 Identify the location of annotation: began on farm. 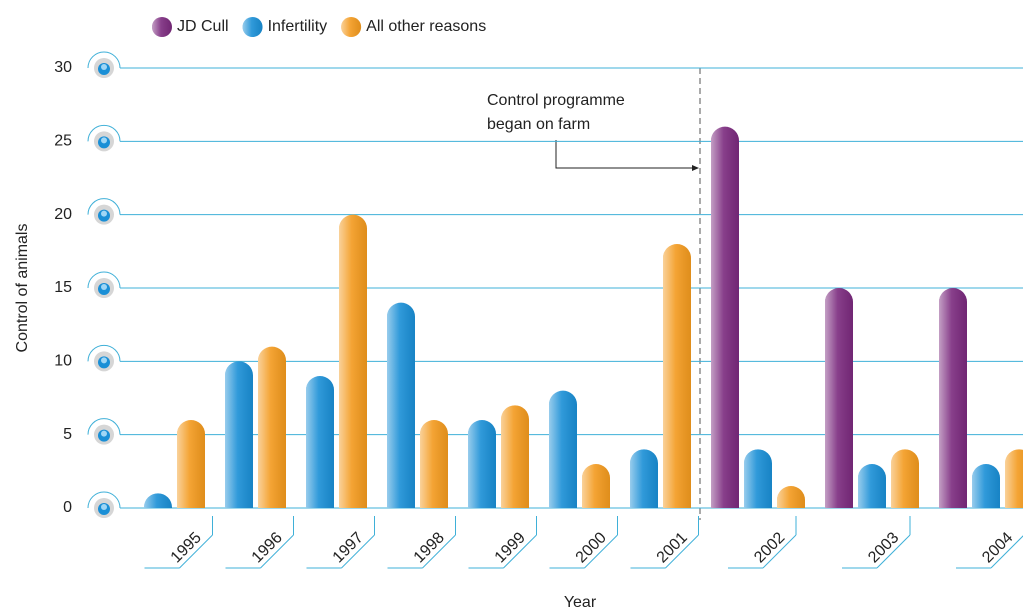
(538, 124).